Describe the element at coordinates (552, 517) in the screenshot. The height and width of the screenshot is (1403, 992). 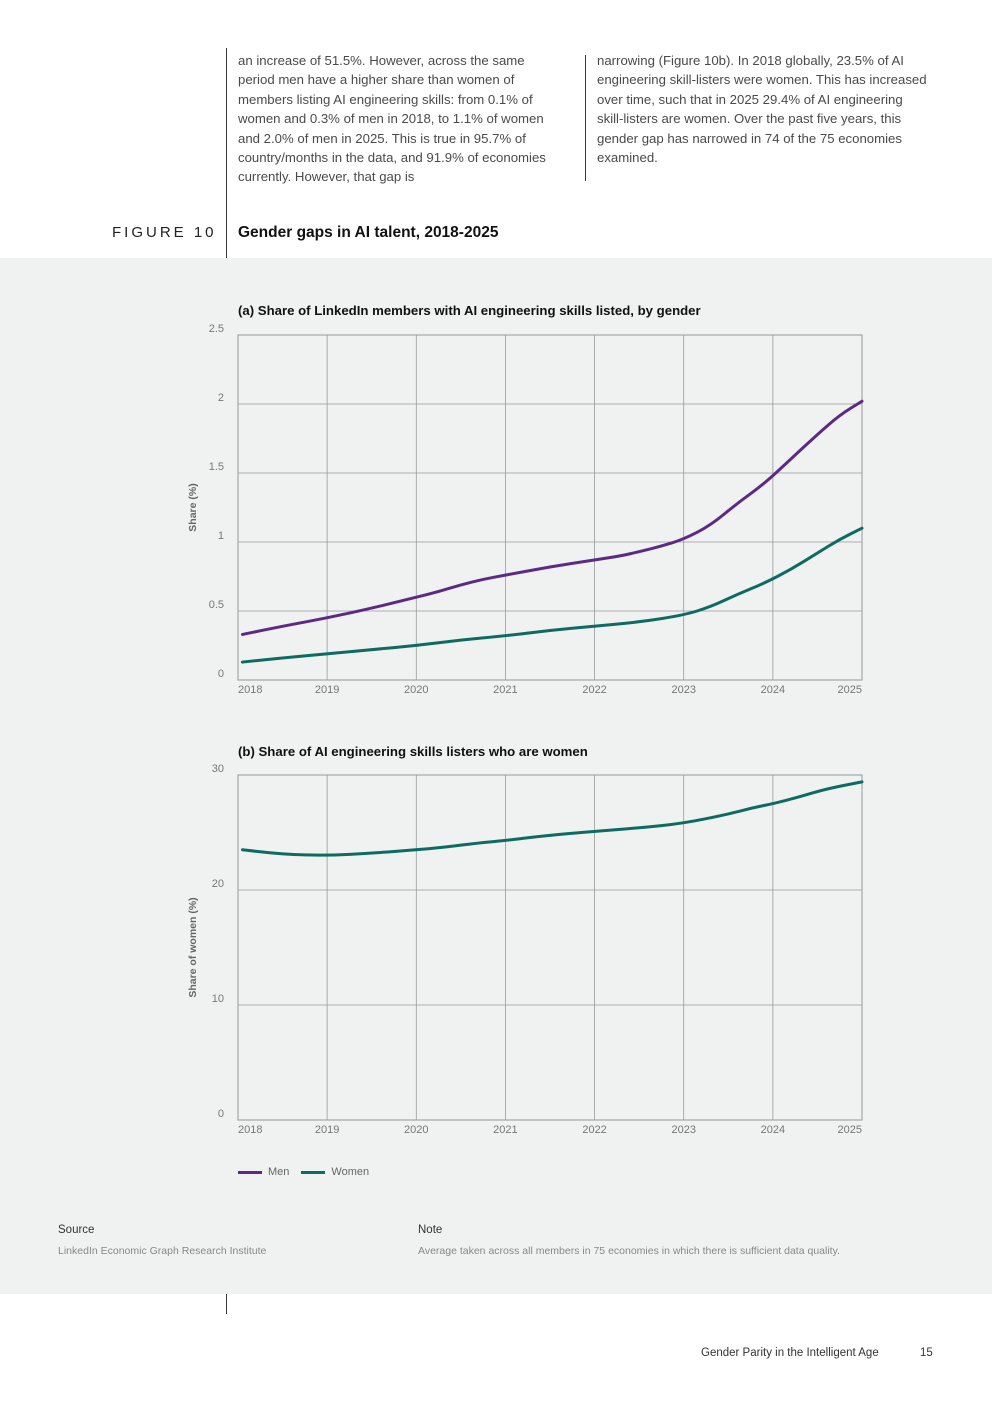
I see `chart-a-series-men` at that location.